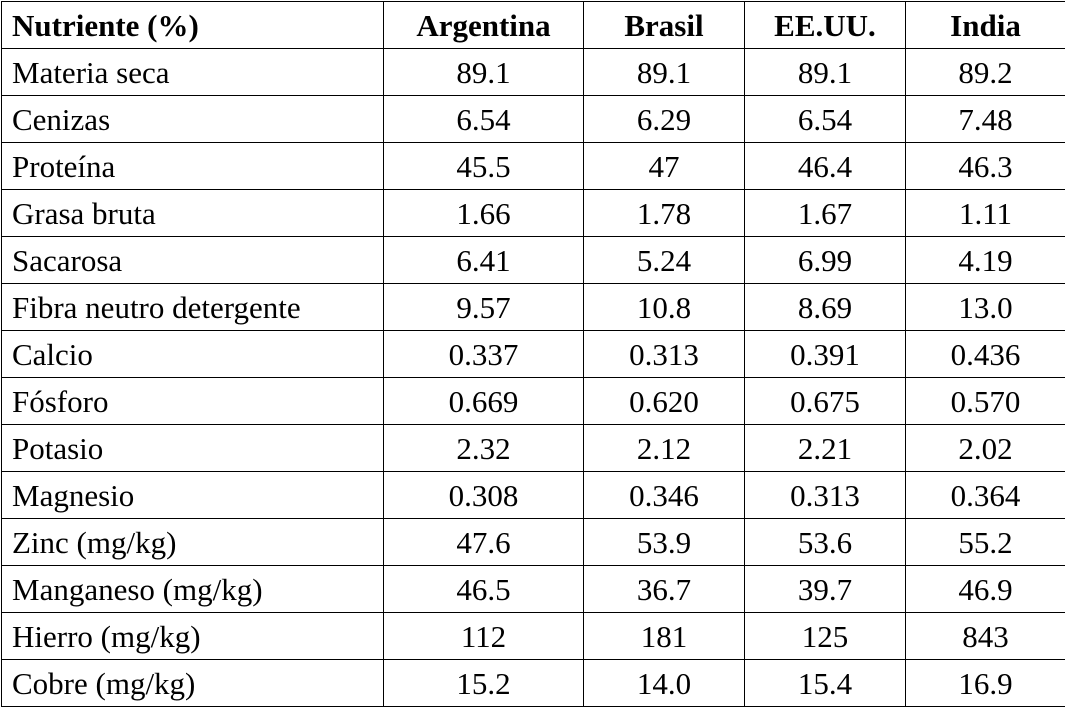  I want to click on table-row: Zinc (mg/kg) 47.6 53.9 53.6 55.2, so click(533, 542).